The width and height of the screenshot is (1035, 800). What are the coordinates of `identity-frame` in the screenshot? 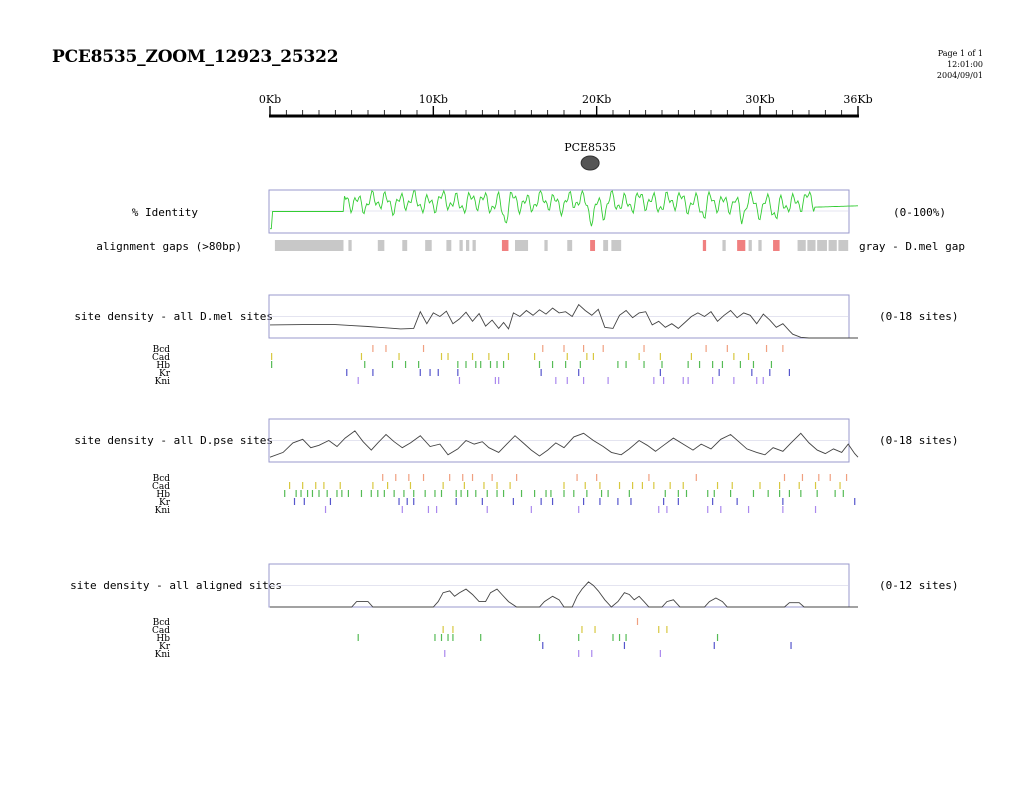 It's located at (559, 211).